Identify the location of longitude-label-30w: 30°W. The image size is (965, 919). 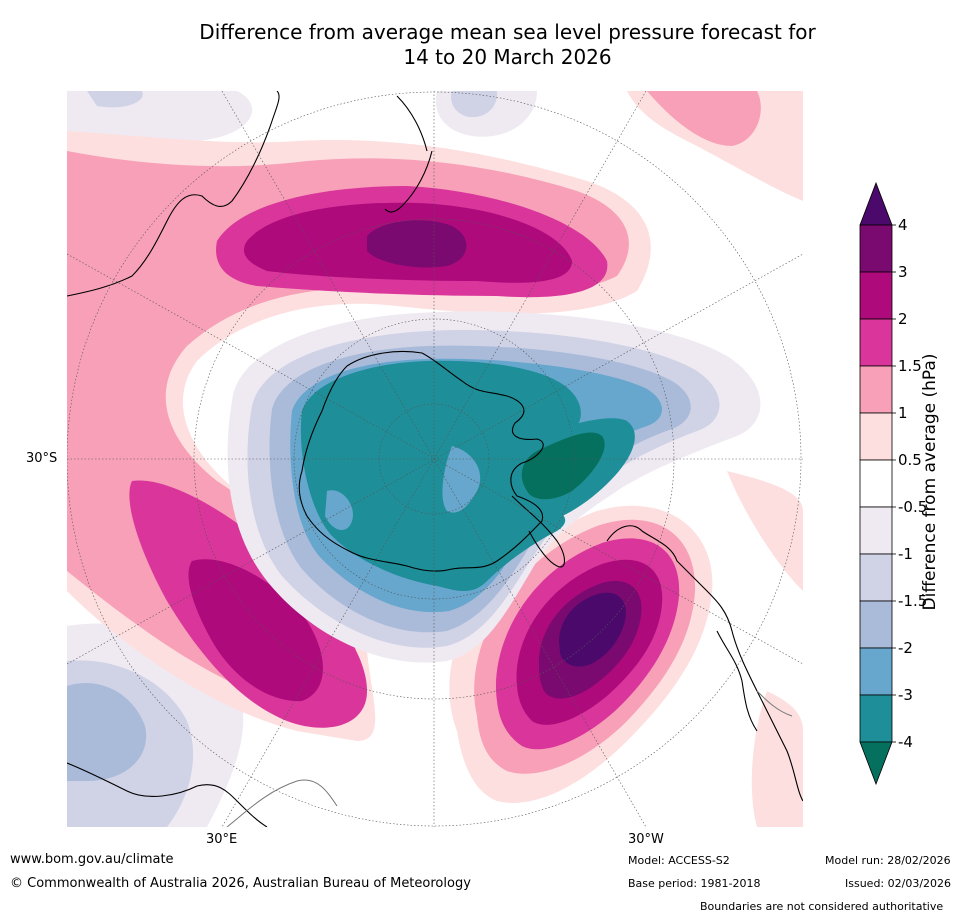
(646, 839).